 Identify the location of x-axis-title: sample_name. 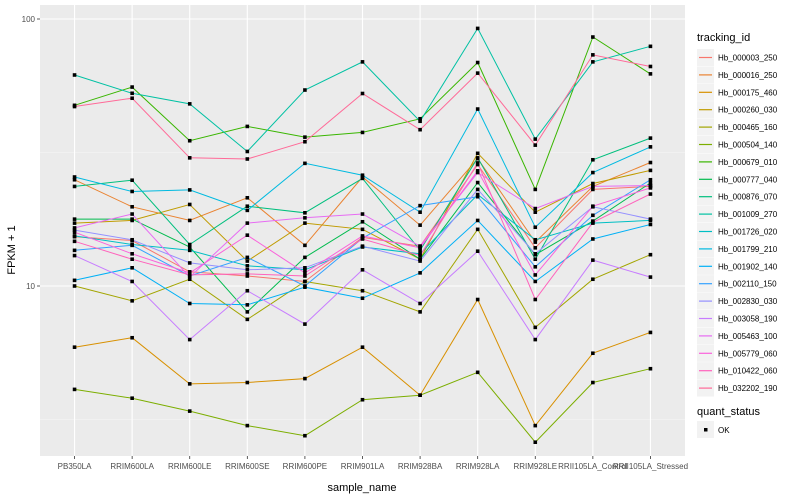
(361, 488).